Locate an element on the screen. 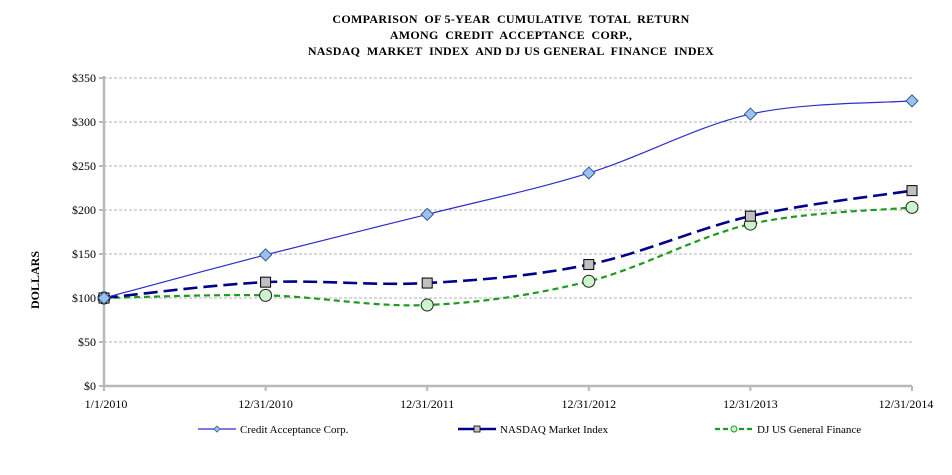  legend-square-icon is located at coordinates (477, 429).